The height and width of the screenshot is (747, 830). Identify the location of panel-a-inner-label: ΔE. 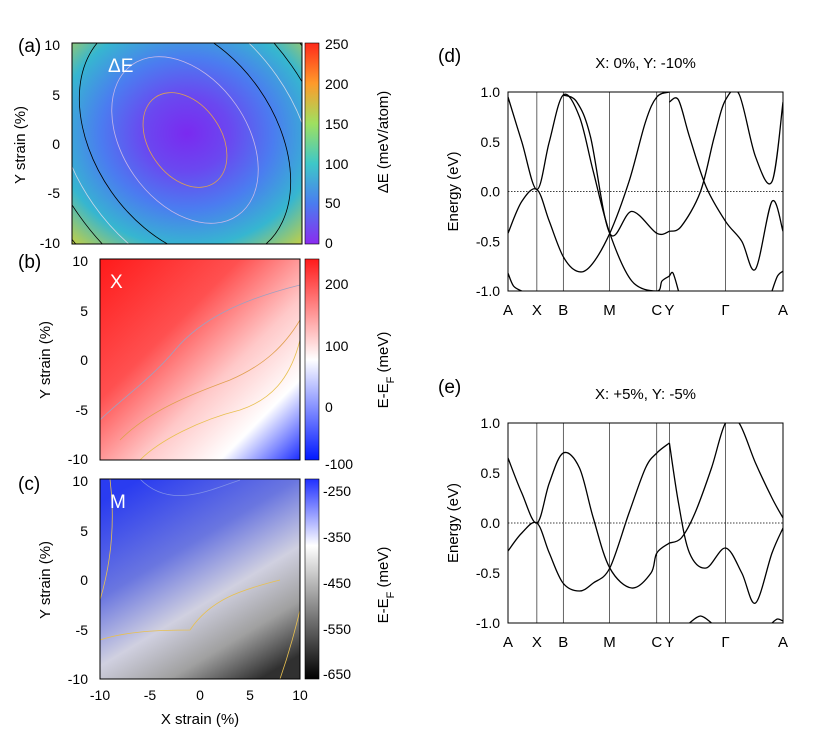
(120, 66).